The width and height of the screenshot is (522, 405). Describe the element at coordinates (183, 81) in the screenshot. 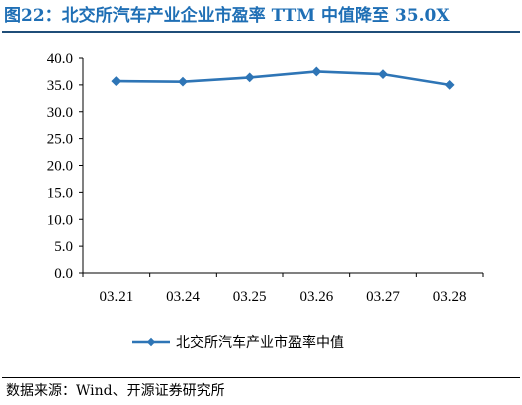

I see `data-point-03.24` at that location.